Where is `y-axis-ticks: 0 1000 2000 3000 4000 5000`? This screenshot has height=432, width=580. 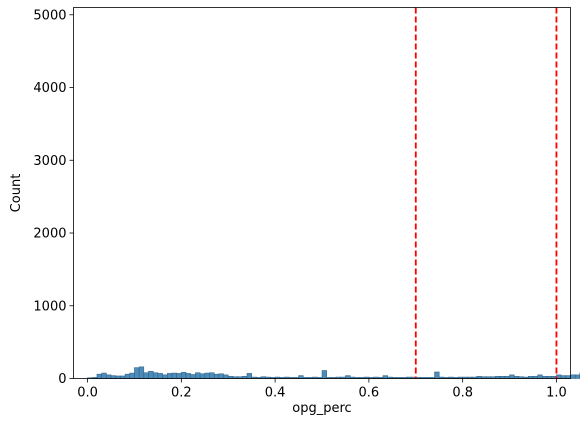
y-axis-ticks: 0 1000 2000 3000 4000 5000 is located at coordinates (53, 197).